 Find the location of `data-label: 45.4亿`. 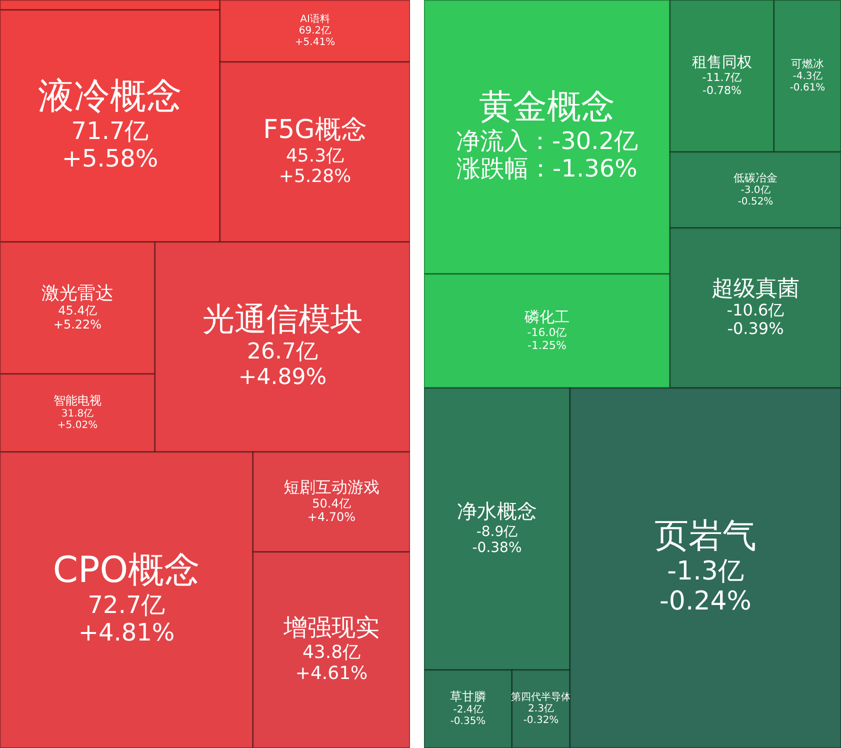

data-label: 45.4亿 is located at coordinates (77, 311).